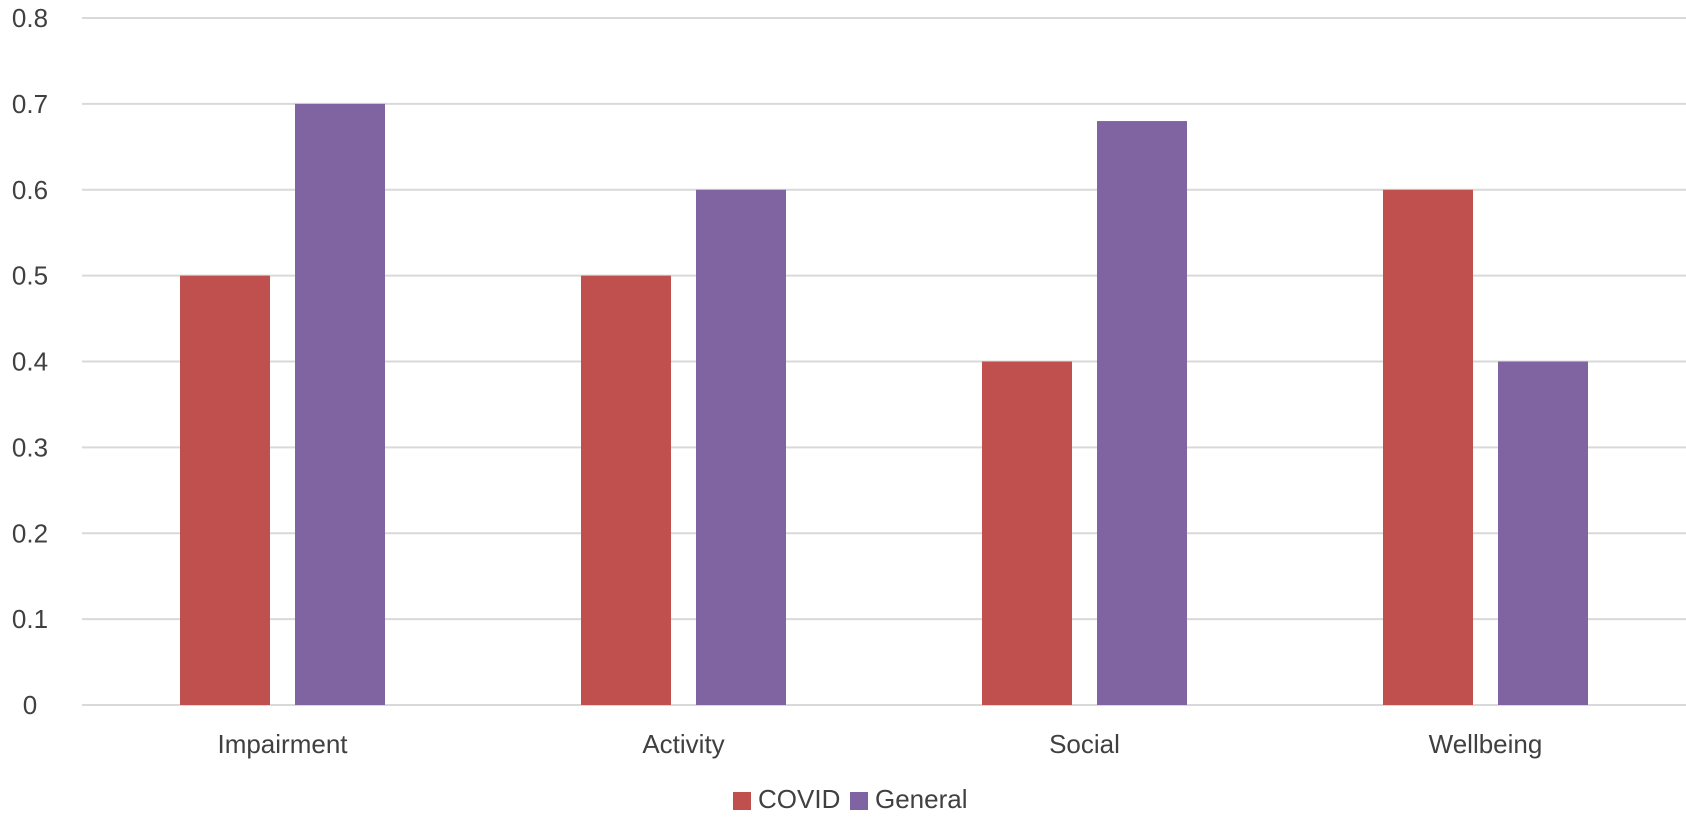 The height and width of the screenshot is (822, 1686). What do you see at coordinates (30, 447) in the screenshot?
I see `y-tick-label: 0.3` at bounding box center [30, 447].